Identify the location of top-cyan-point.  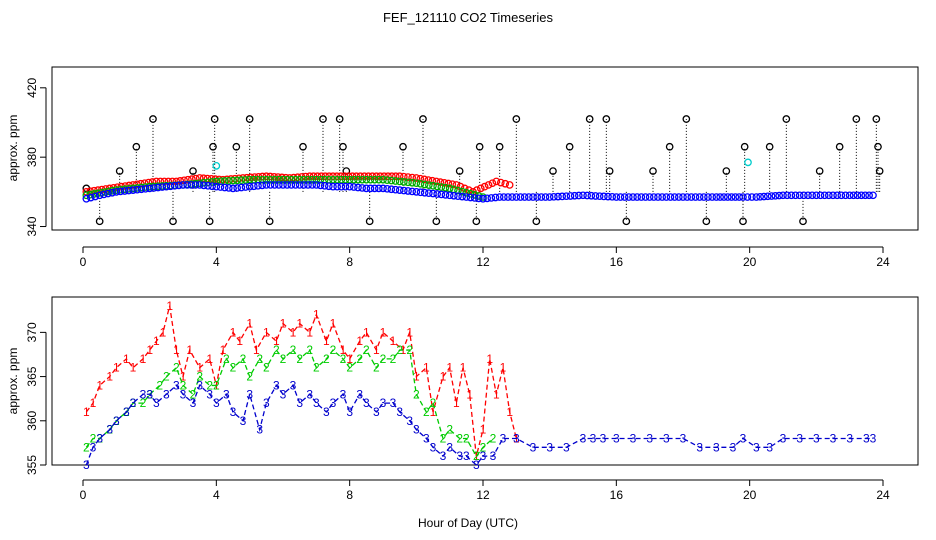
(748, 162).